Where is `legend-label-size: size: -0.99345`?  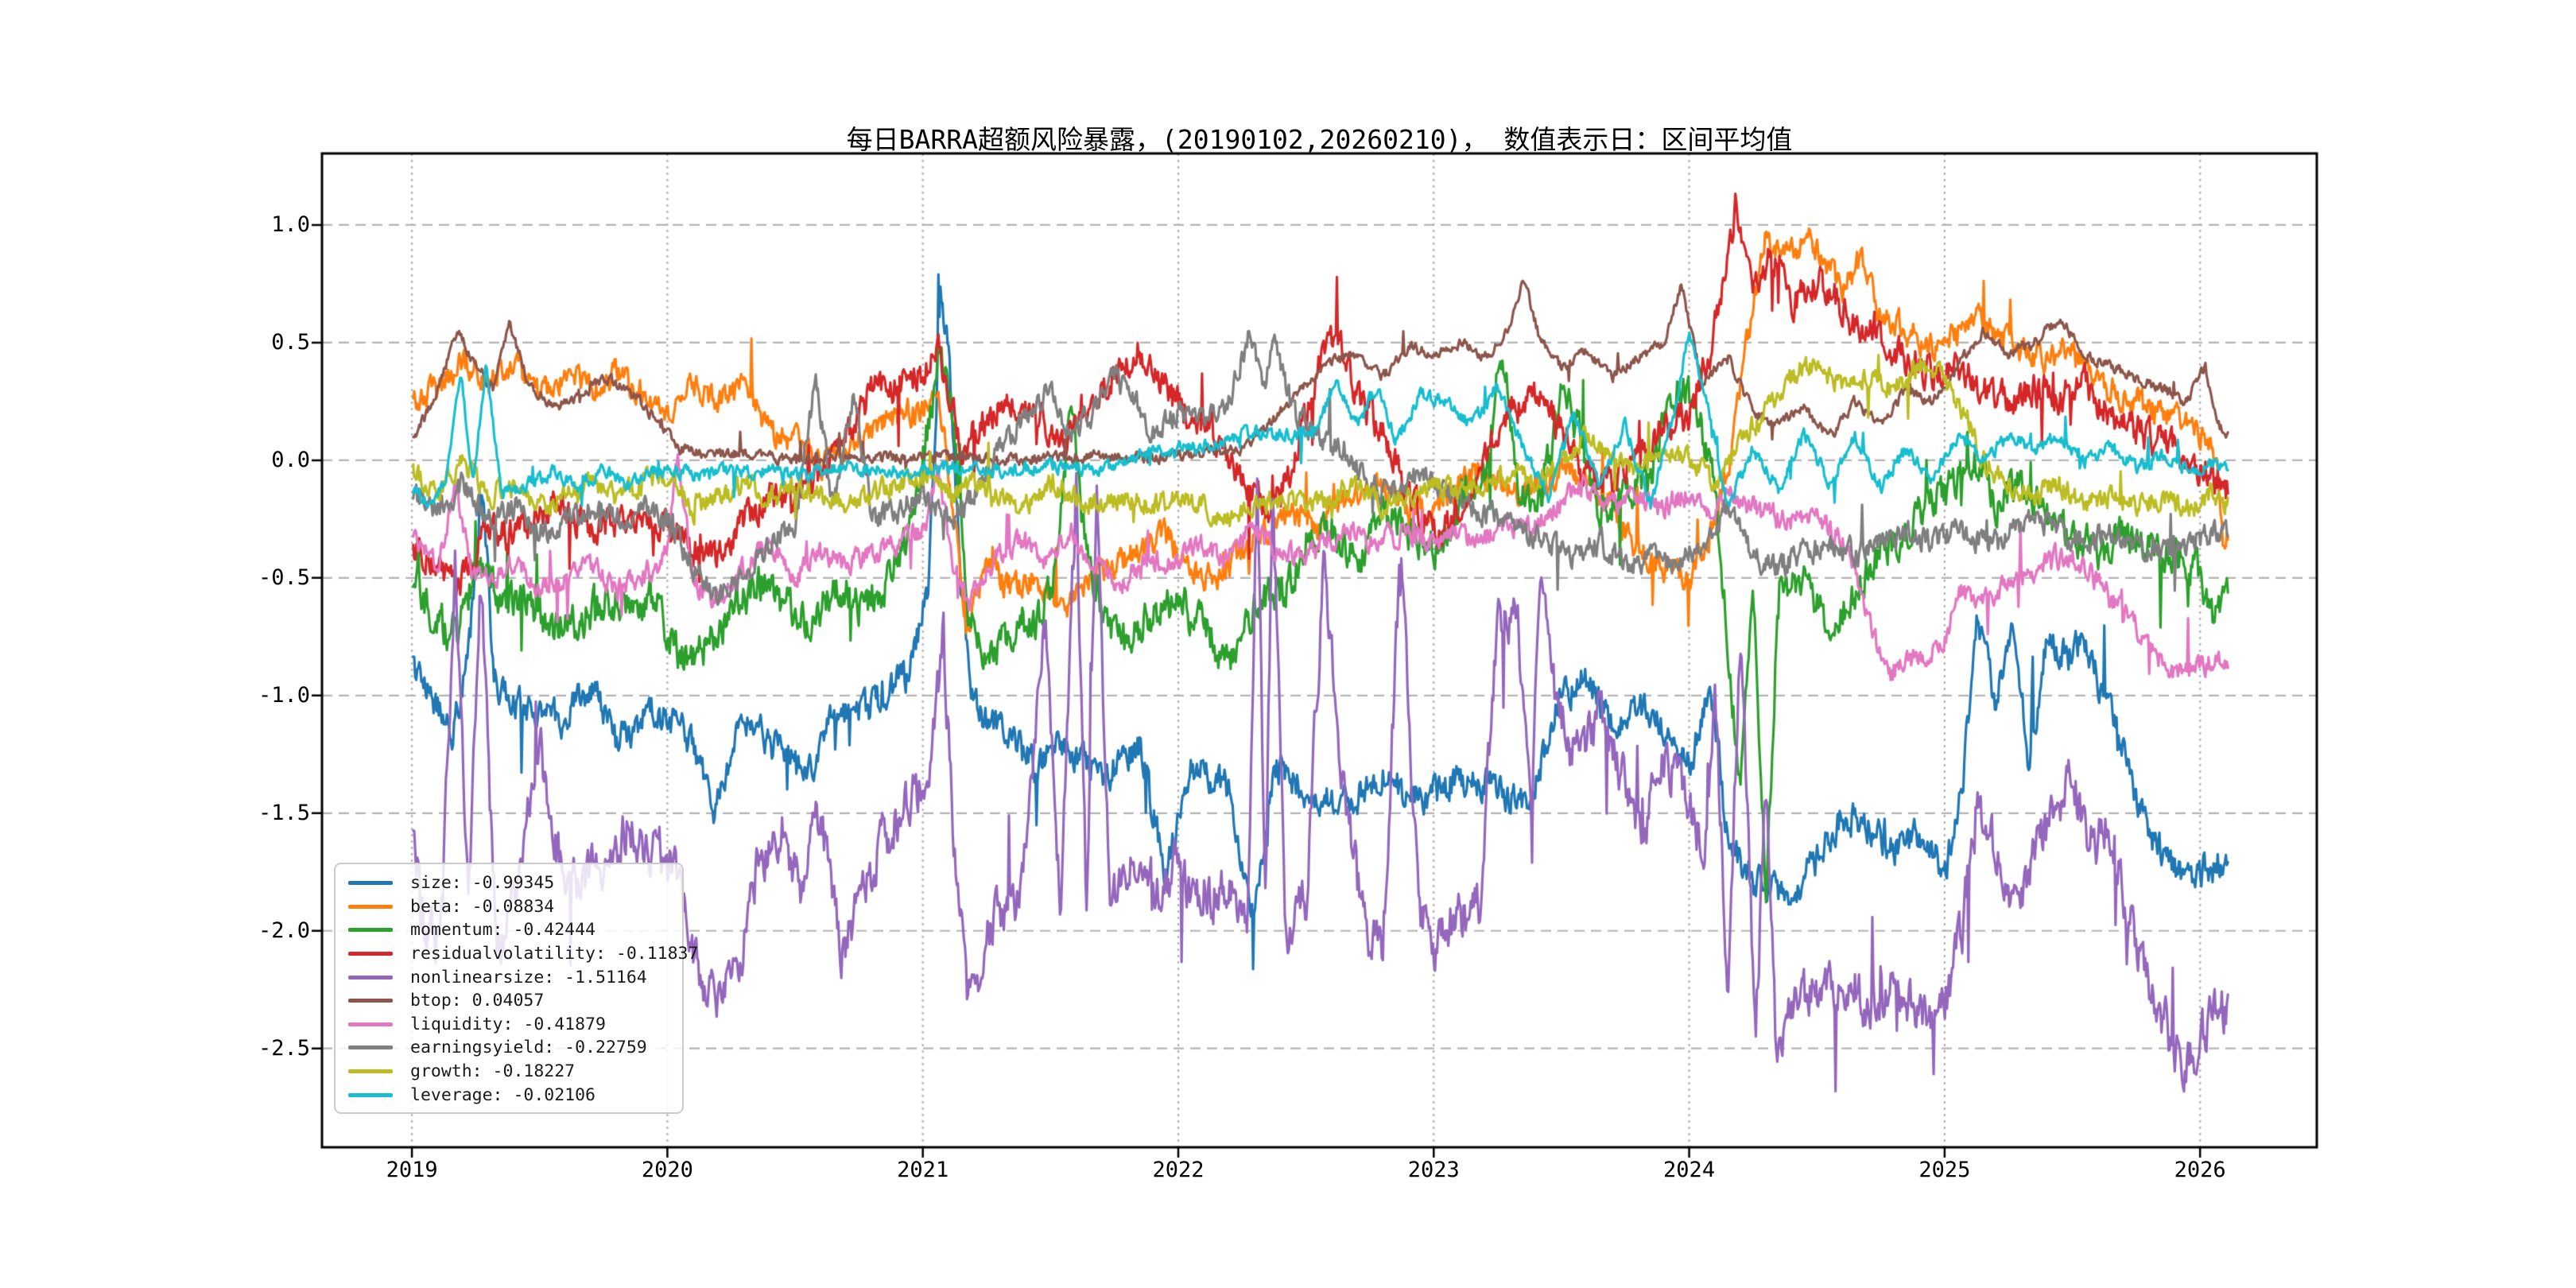 legend-label-size: size: -0.99345 is located at coordinates (482, 883).